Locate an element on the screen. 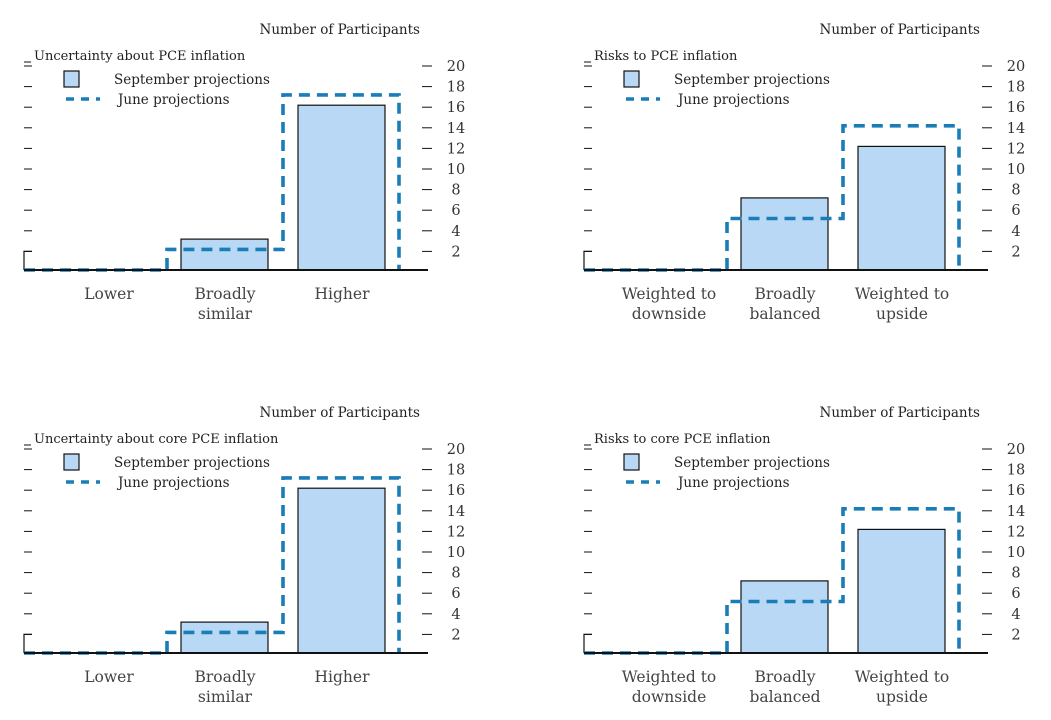 The image size is (1051, 720). panel-title: Uncertainty about PCE inflation is located at coordinates (140, 56).